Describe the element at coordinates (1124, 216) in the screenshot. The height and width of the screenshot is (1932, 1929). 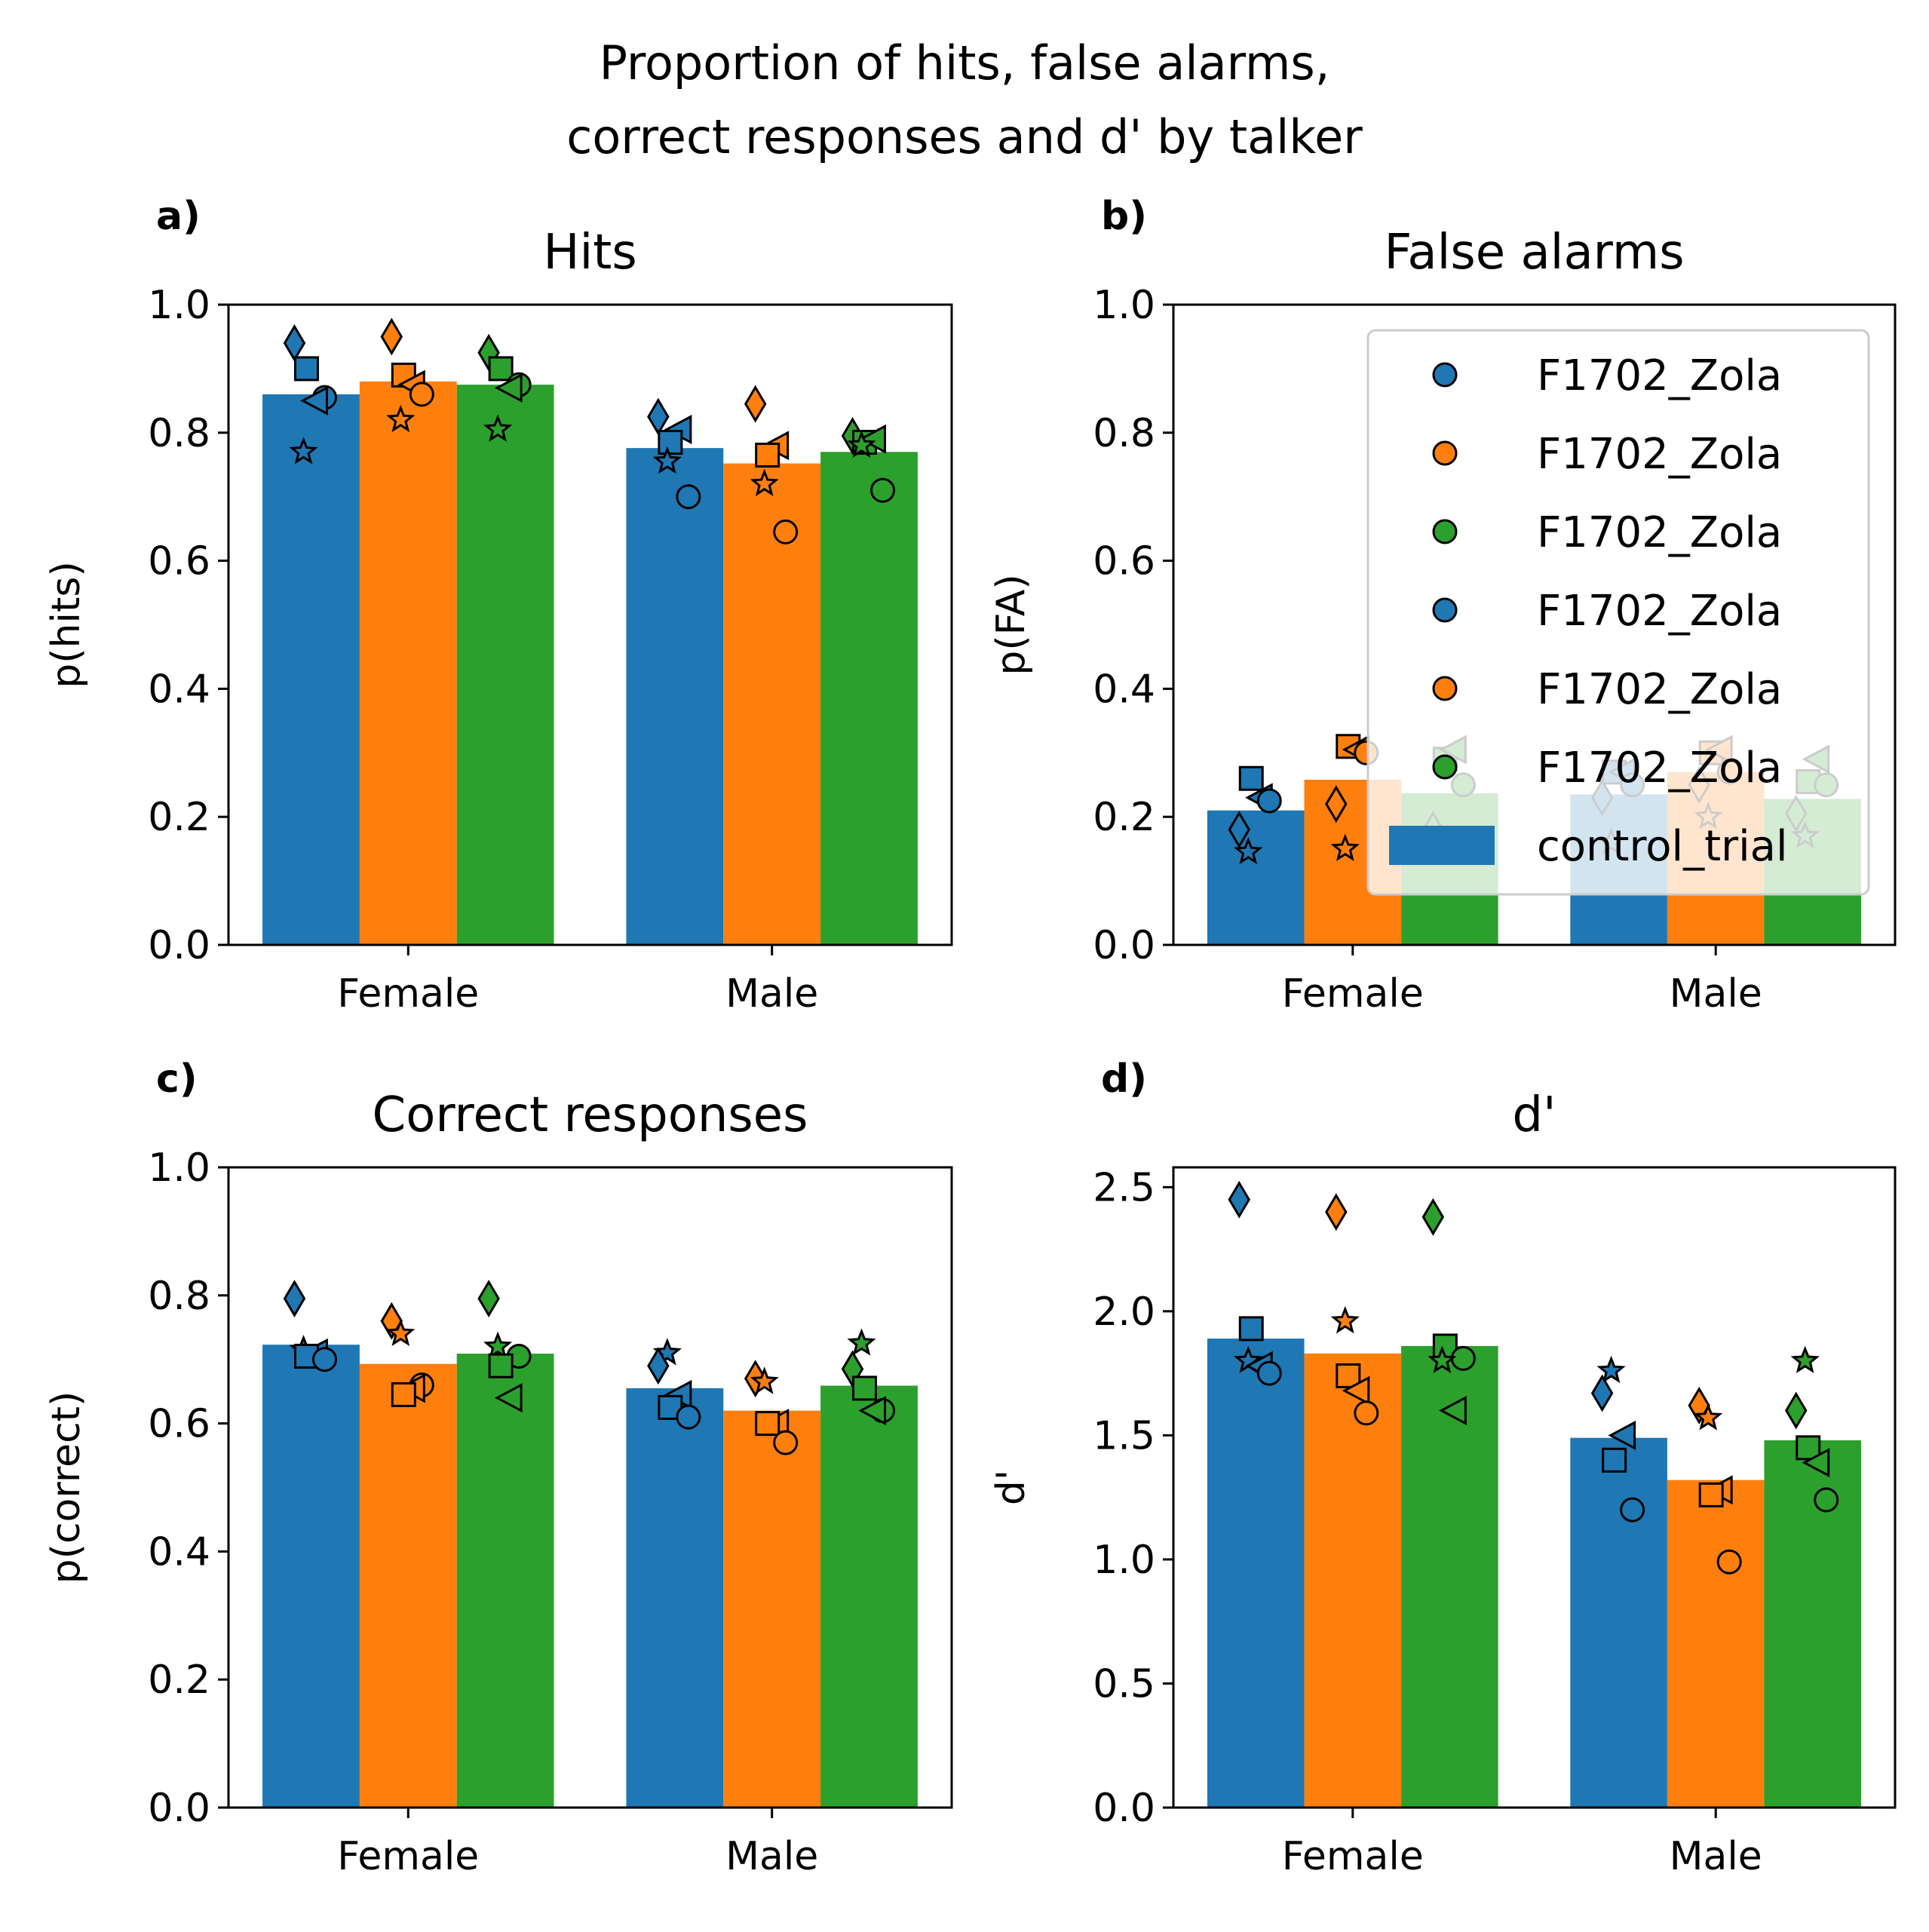
I see `panel-label-b: b)` at that location.